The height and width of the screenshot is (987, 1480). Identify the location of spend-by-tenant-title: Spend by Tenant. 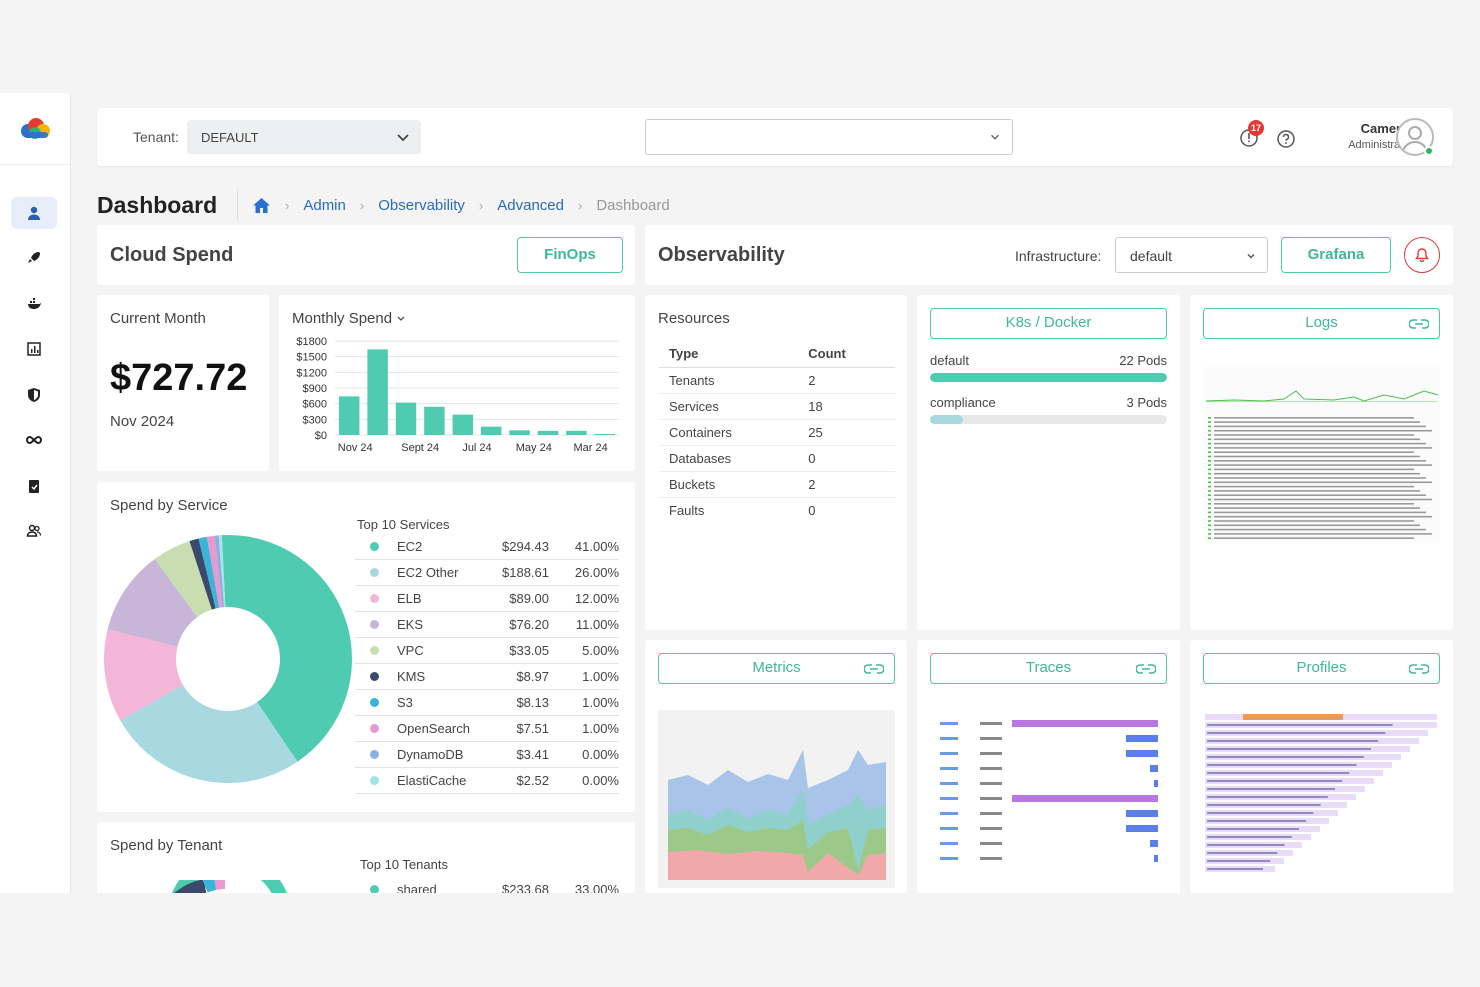
(166, 845).